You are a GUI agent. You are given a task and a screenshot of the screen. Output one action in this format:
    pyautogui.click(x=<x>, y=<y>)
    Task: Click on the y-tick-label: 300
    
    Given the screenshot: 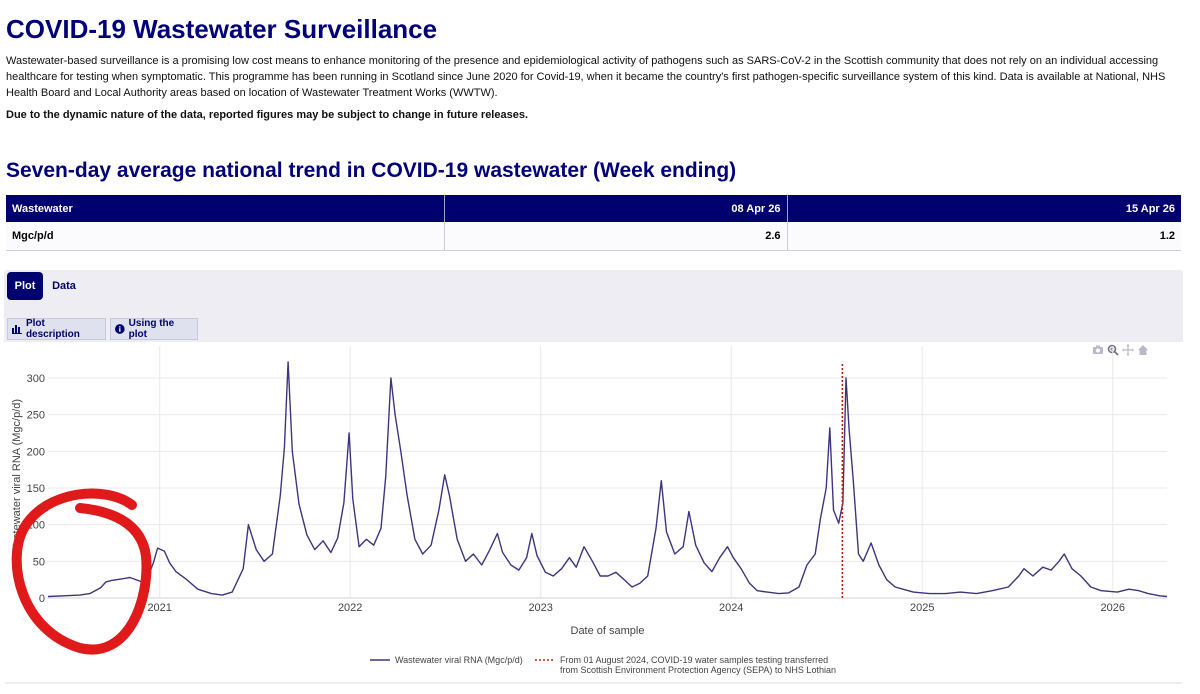 What is the action you would take?
    pyautogui.click(x=36, y=379)
    